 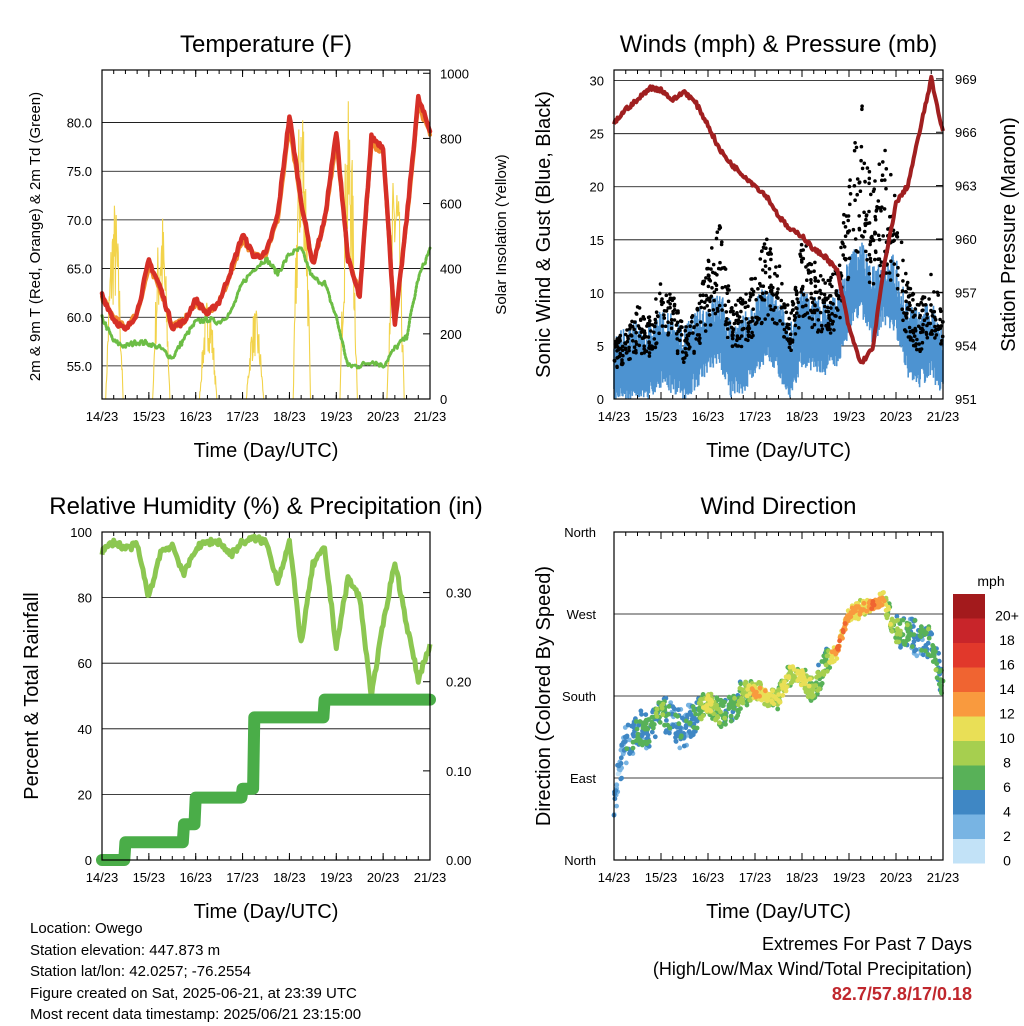 What do you see at coordinates (458, 593) in the screenshot?
I see `y2-tick-label: 0.30` at bounding box center [458, 593].